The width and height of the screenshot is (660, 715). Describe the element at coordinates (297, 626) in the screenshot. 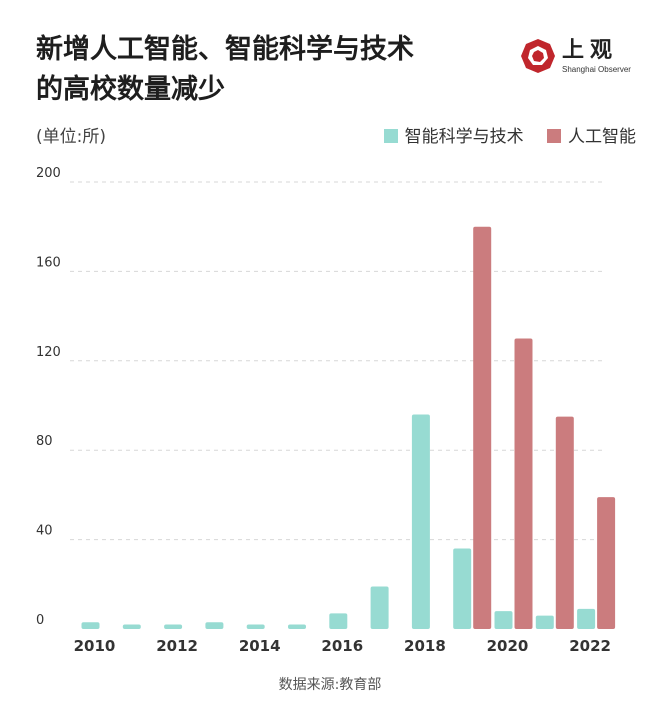

I see `bar-series1-2015` at that location.